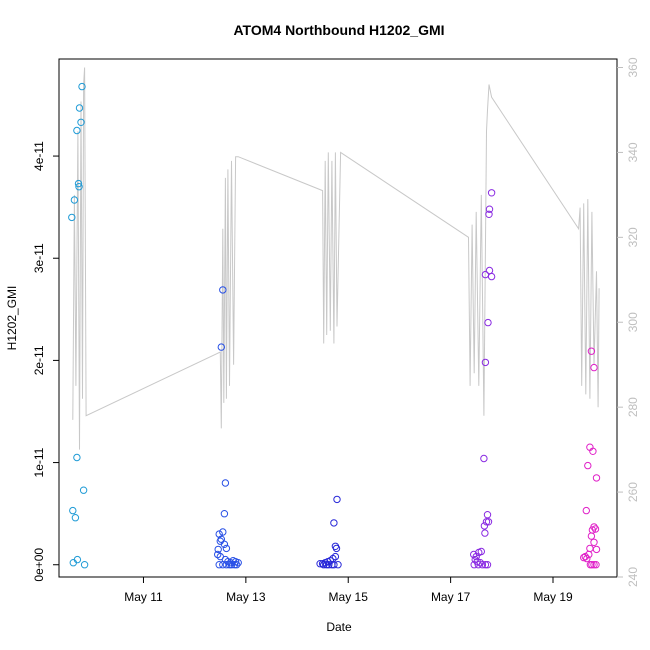 Image resolution: width=650 pixels, height=650 pixels. Describe the element at coordinates (39, 565) in the screenshot. I see `y-tick-label: 0e+00` at that location.